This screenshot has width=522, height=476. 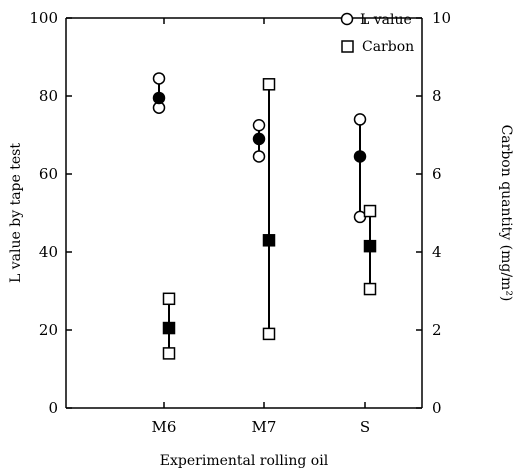 What do you see at coordinates (50, 213) in the screenshot?
I see `left-axis-ticks: 0 20 40 60 80 100` at bounding box center [50, 213].